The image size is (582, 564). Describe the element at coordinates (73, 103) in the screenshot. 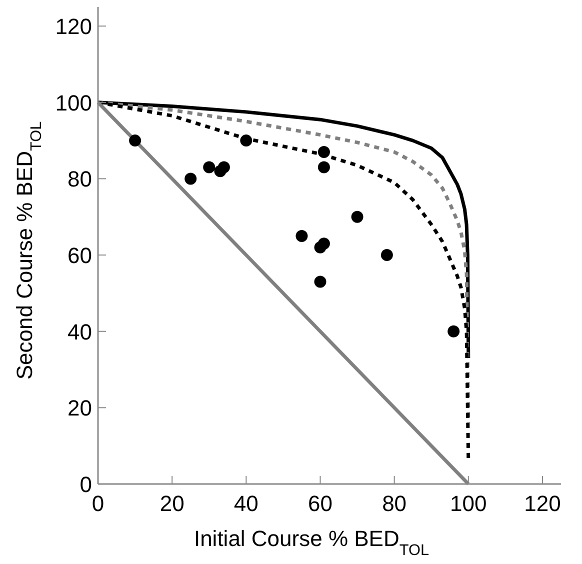

I see `y-tick-label: 100` at that location.